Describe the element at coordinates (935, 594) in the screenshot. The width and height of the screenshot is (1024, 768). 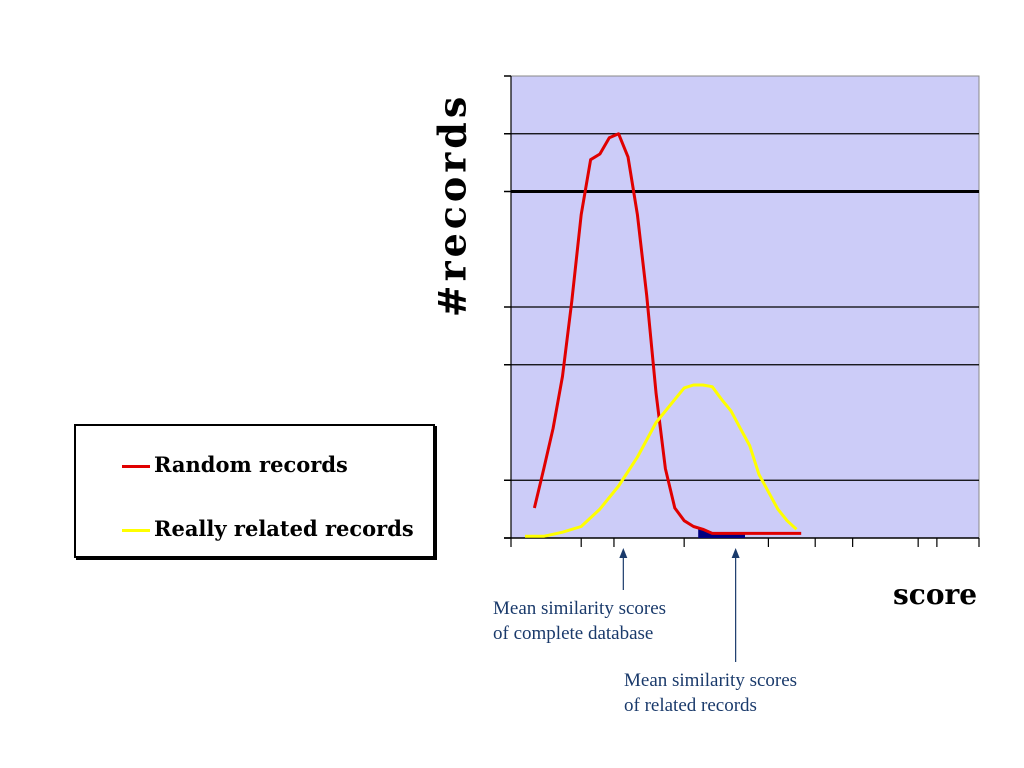
I see `x-axis-label: score` at that location.